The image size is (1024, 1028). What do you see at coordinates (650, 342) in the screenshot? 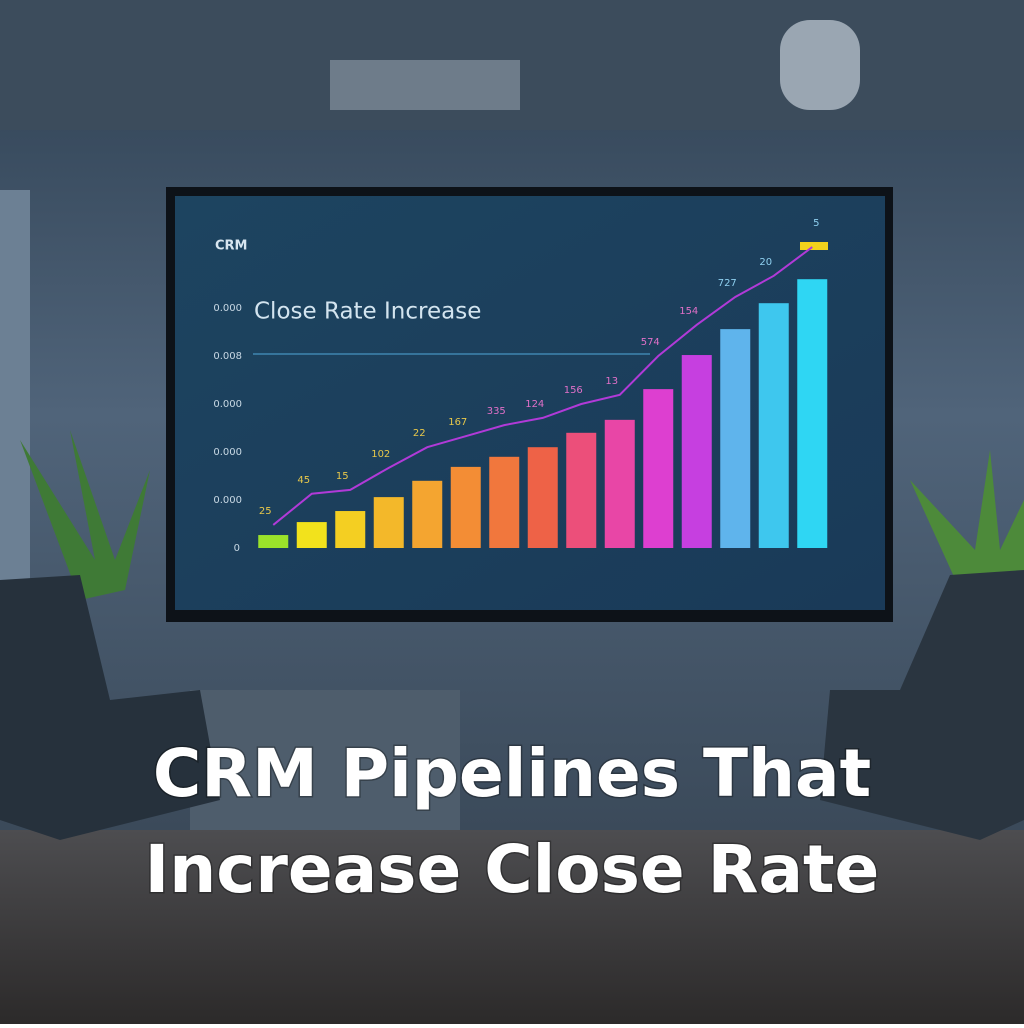
I see `data-annotation: 574` at bounding box center [650, 342].